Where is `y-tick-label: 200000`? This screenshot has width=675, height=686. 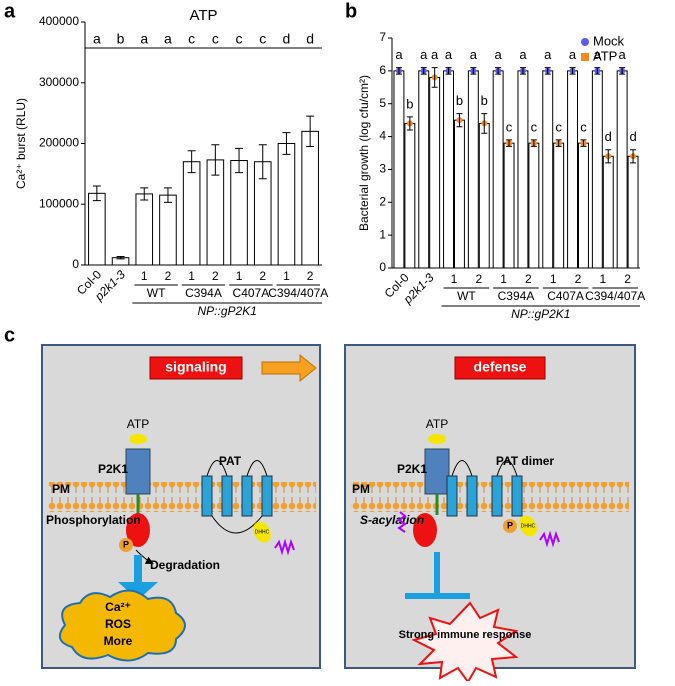 y-tick-label: 200000 is located at coordinates (59, 143).